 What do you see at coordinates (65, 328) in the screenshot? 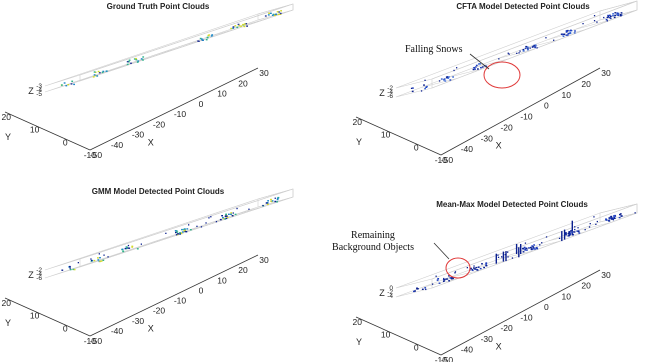
I see `y-tick-label: 0` at bounding box center [65, 328].